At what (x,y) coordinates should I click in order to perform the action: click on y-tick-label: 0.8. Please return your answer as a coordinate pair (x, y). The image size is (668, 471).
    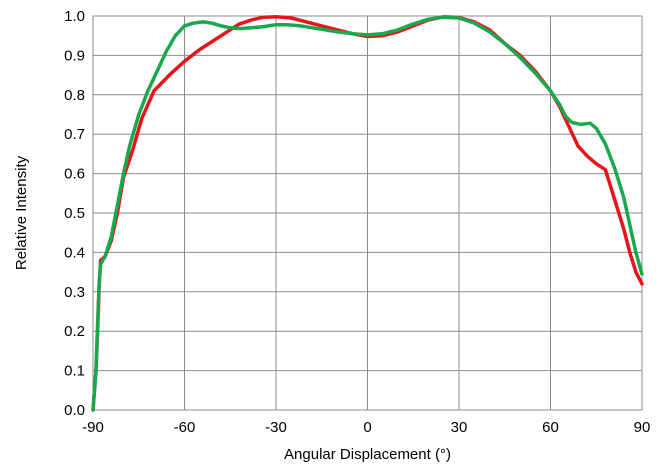
    Looking at the image, I should click on (74, 95).